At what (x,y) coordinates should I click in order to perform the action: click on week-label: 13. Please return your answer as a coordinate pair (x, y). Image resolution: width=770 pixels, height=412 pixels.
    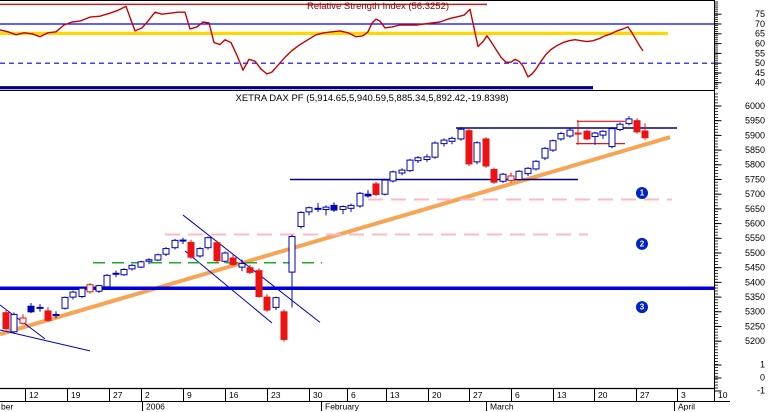
    Looking at the image, I should click on (395, 395).